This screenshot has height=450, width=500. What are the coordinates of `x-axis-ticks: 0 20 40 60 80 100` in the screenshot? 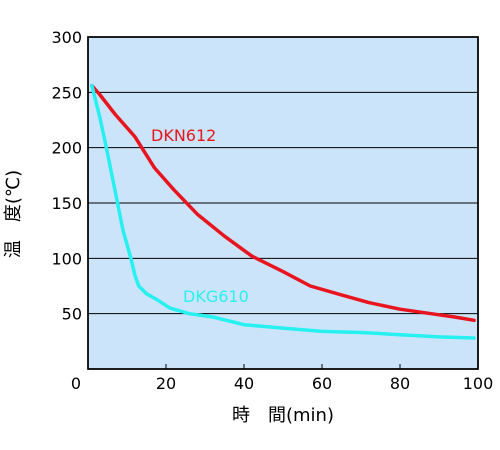 It's located at (282, 378).